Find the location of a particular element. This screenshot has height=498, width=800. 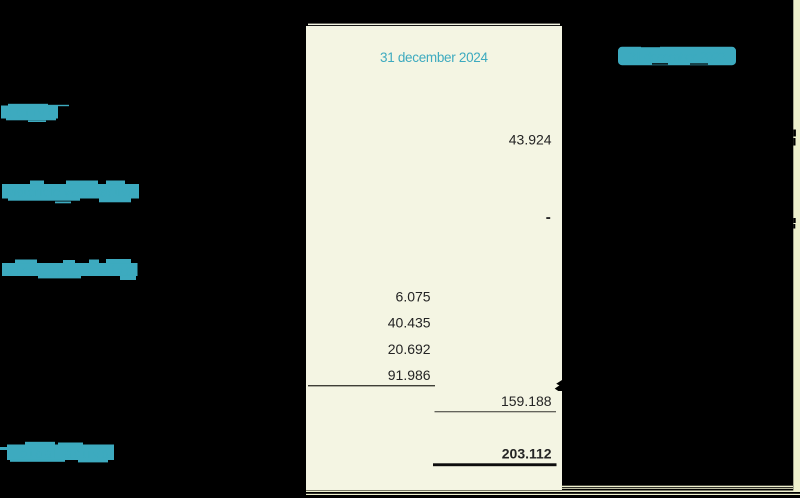

svg-text: 31 december 2023 is located at coordinates (677, 57).